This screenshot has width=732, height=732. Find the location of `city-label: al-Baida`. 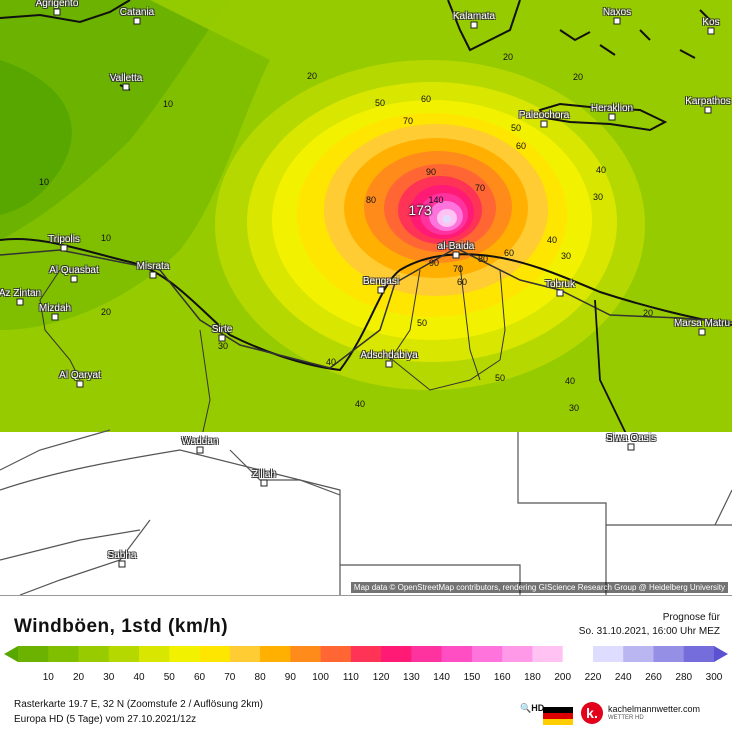

city-label: al-Baida is located at coordinates (456, 246).